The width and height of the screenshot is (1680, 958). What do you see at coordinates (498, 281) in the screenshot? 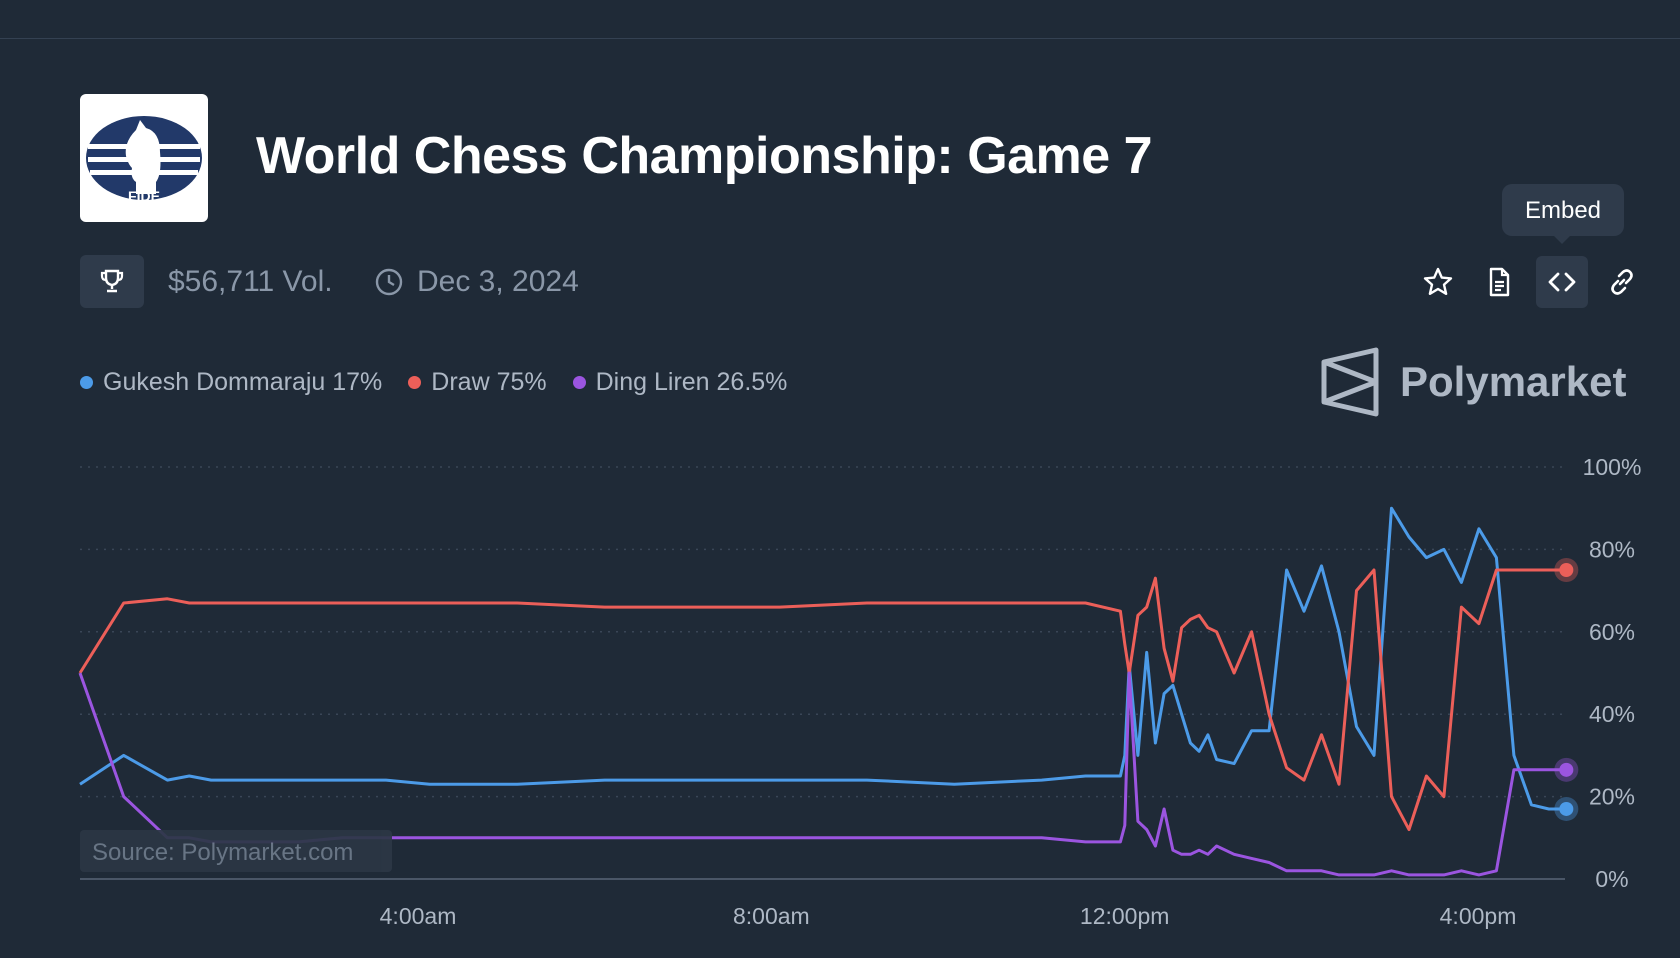
I see `date-label: Dec 3, 2024` at bounding box center [498, 281].